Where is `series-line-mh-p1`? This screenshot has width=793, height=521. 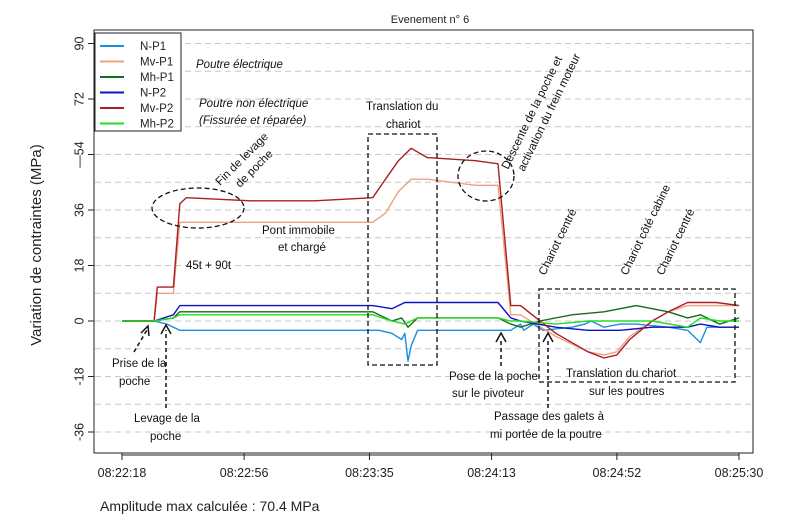
series-line-mh-p1 is located at coordinates (431, 316).